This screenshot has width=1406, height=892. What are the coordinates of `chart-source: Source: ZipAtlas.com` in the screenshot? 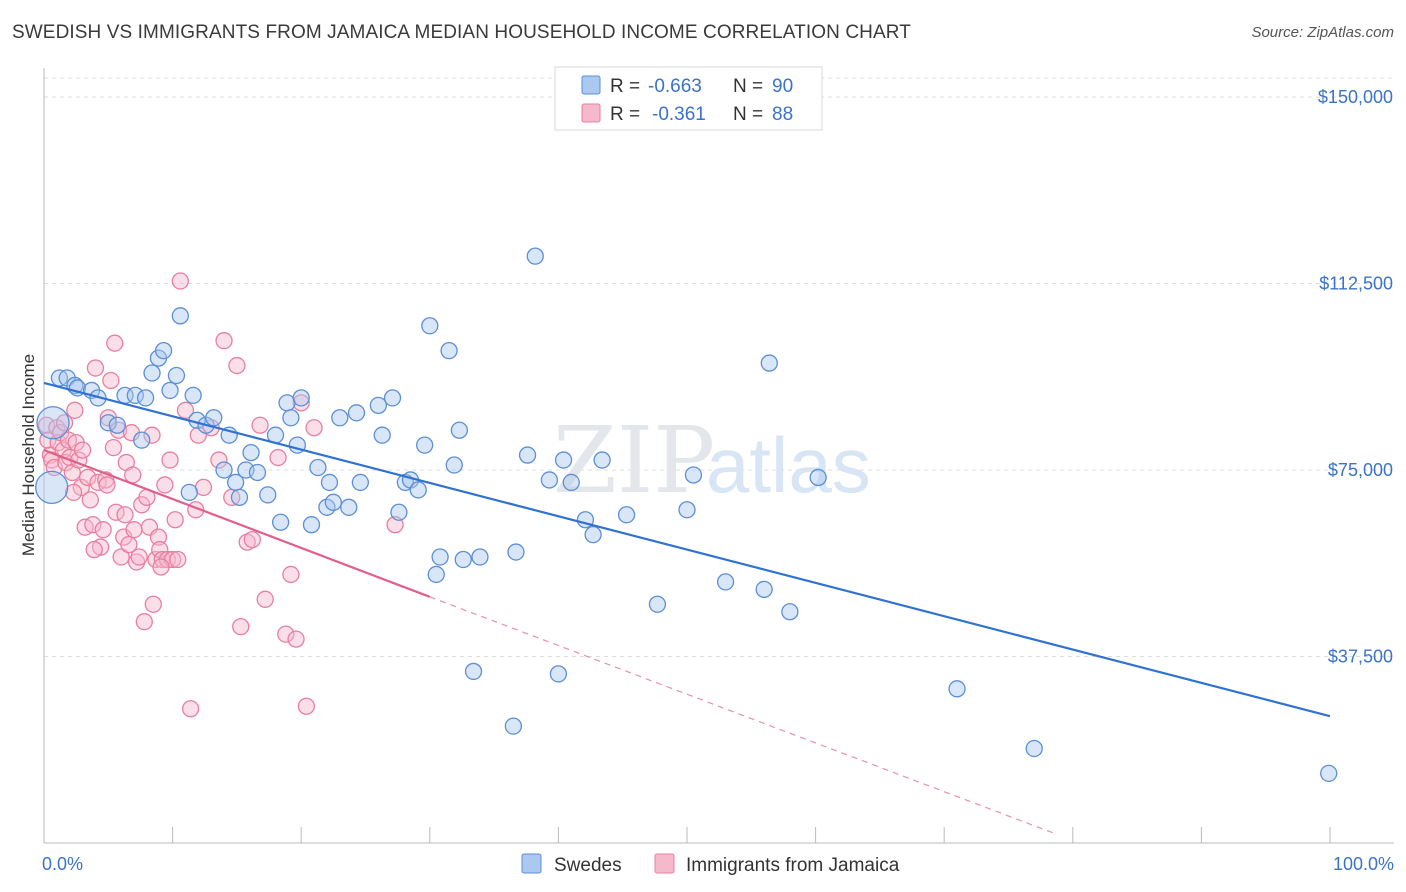 It's located at (1322, 32).